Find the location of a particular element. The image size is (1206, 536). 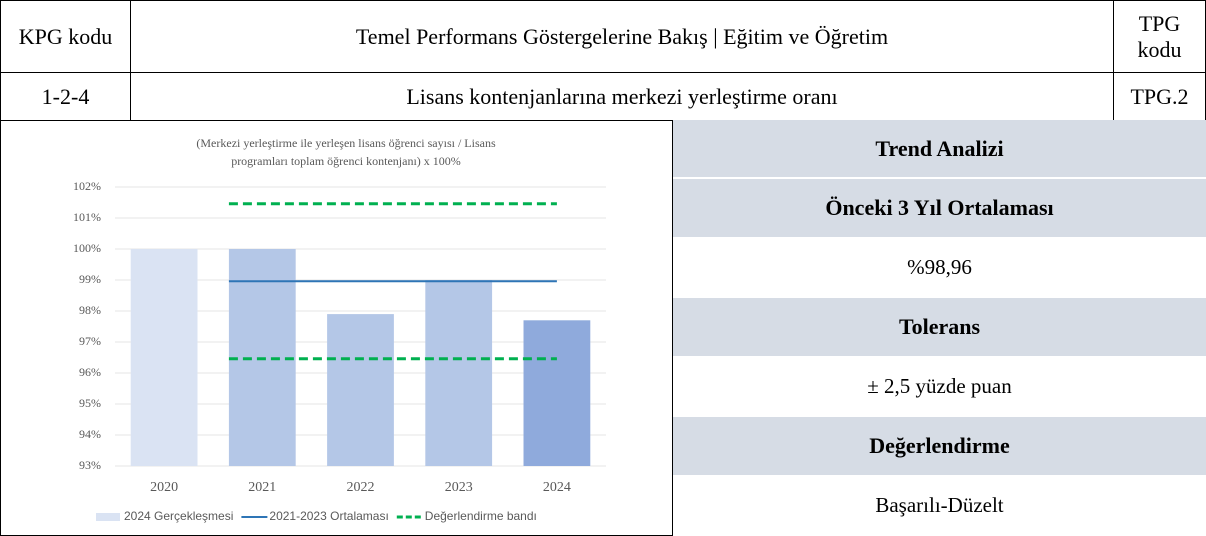

panel-cell: Başarılı-Düzelt is located at coordinates (939, 506).